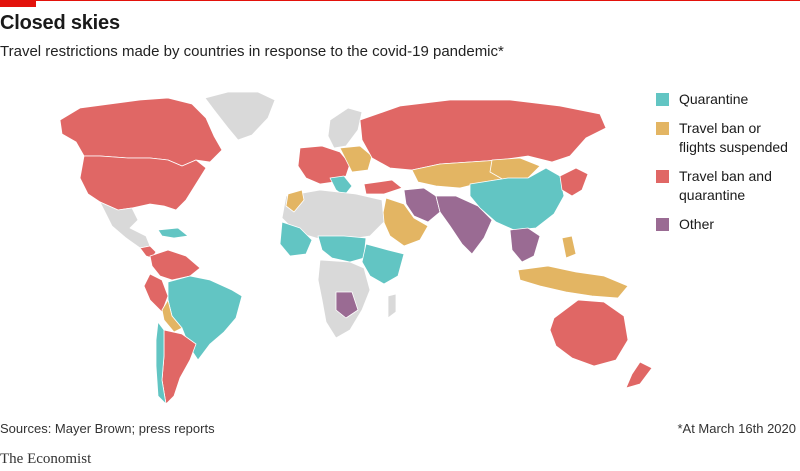 The image size is (800, 471). Describe the element at coordinates (295, 201) in the screenshot. I see `region-morocco` at that location.